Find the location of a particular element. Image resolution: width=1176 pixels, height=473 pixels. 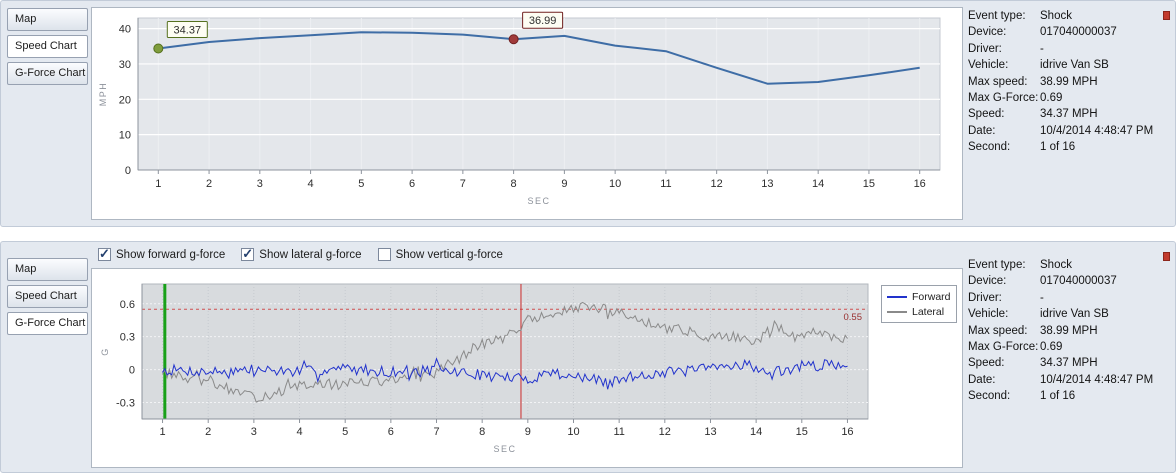

tab-label: Map is located at coordinates (26, 269).